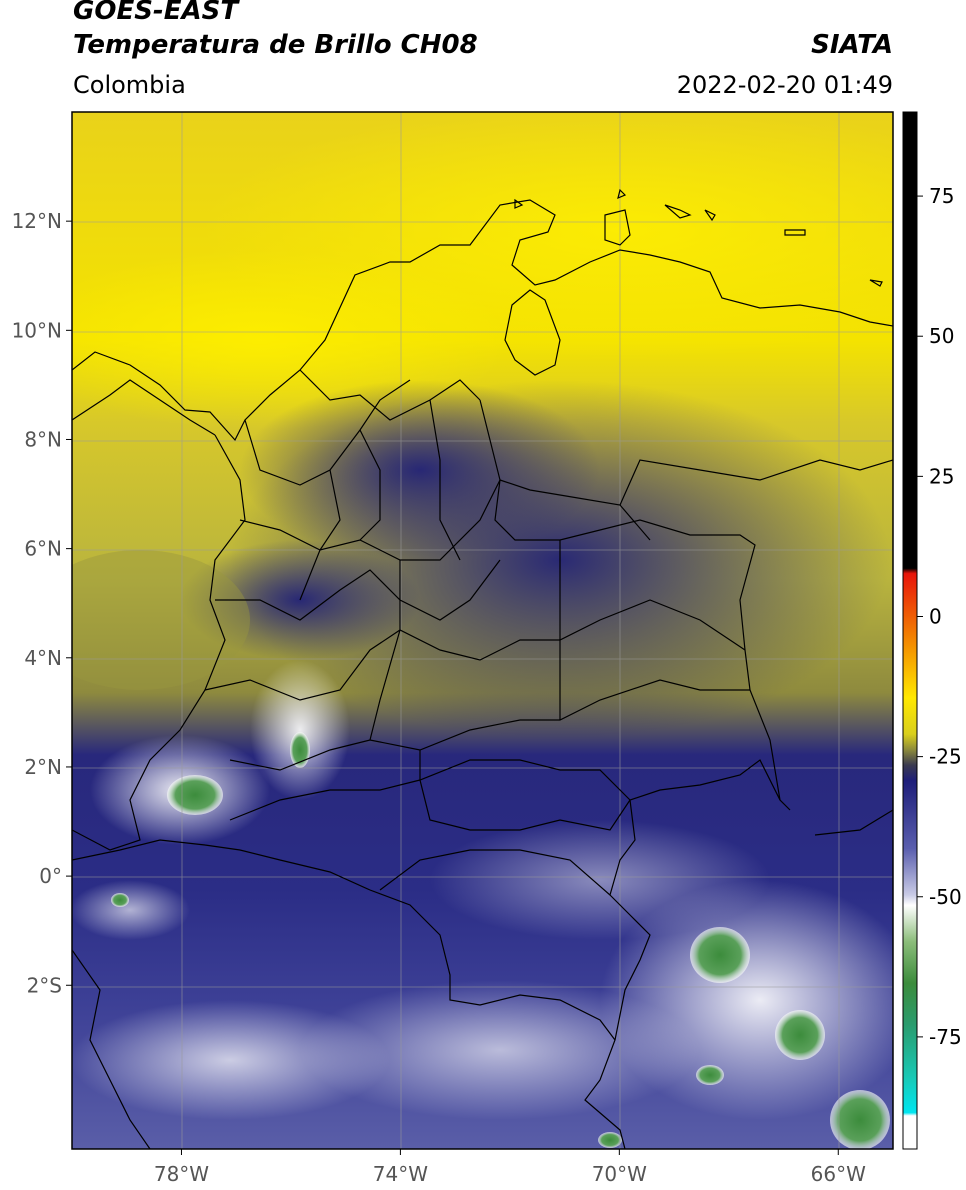 The width and height of the screenshot is (966, 1190). Describe the element at coordinates (43, 549) in the screenshot. I see `lat-tick-label: 6°N` at that location.